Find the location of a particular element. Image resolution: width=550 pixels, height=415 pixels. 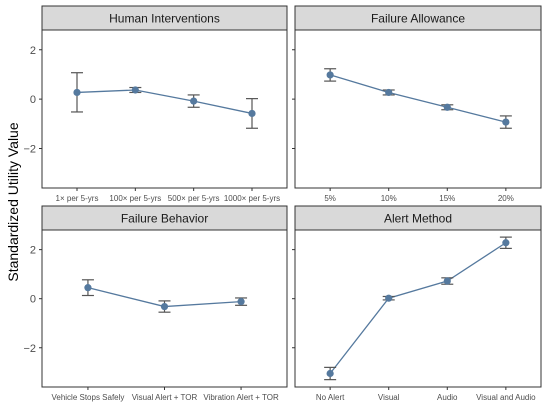

x-tick-label: Vehicle Stops Safely is located at coordinates (87, 397).